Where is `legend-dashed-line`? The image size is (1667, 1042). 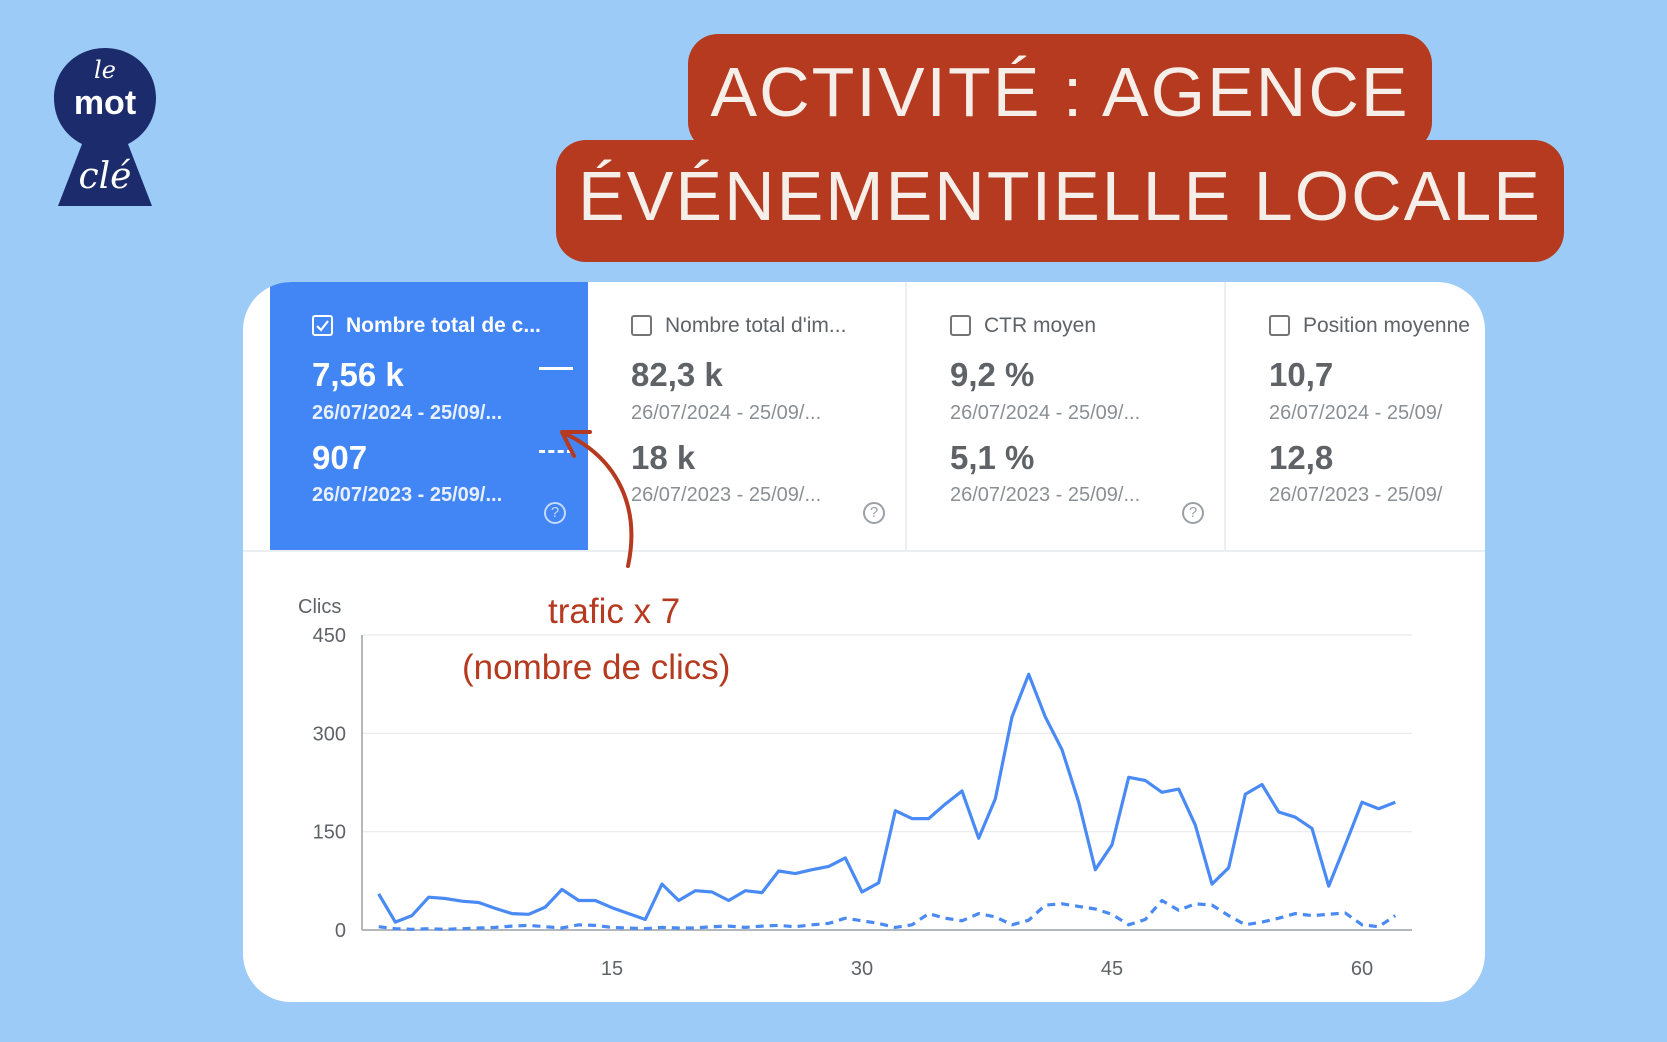
legend-dashed-line is located at coordinates (556, 451).